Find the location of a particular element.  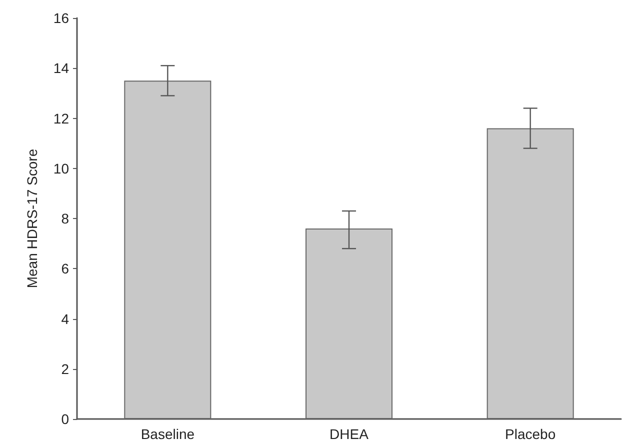

y-tick-label: 10 is located at coordinates (61, 168).